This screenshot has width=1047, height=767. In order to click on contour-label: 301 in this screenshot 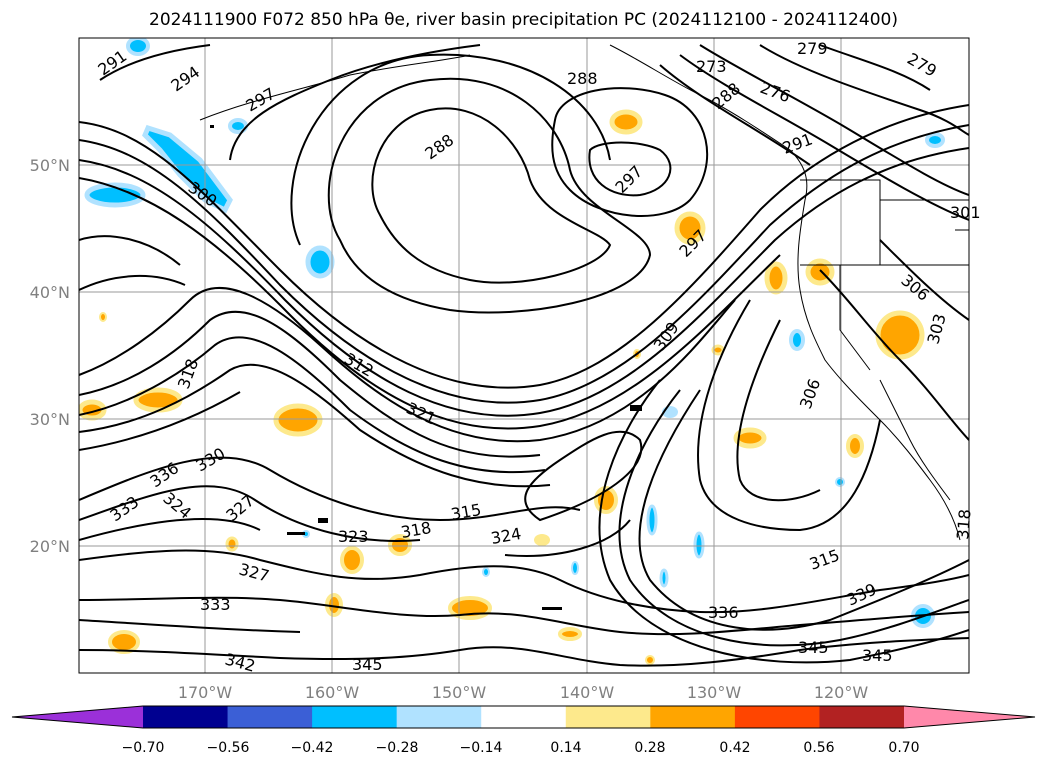, I will do `click(965, 212)`.